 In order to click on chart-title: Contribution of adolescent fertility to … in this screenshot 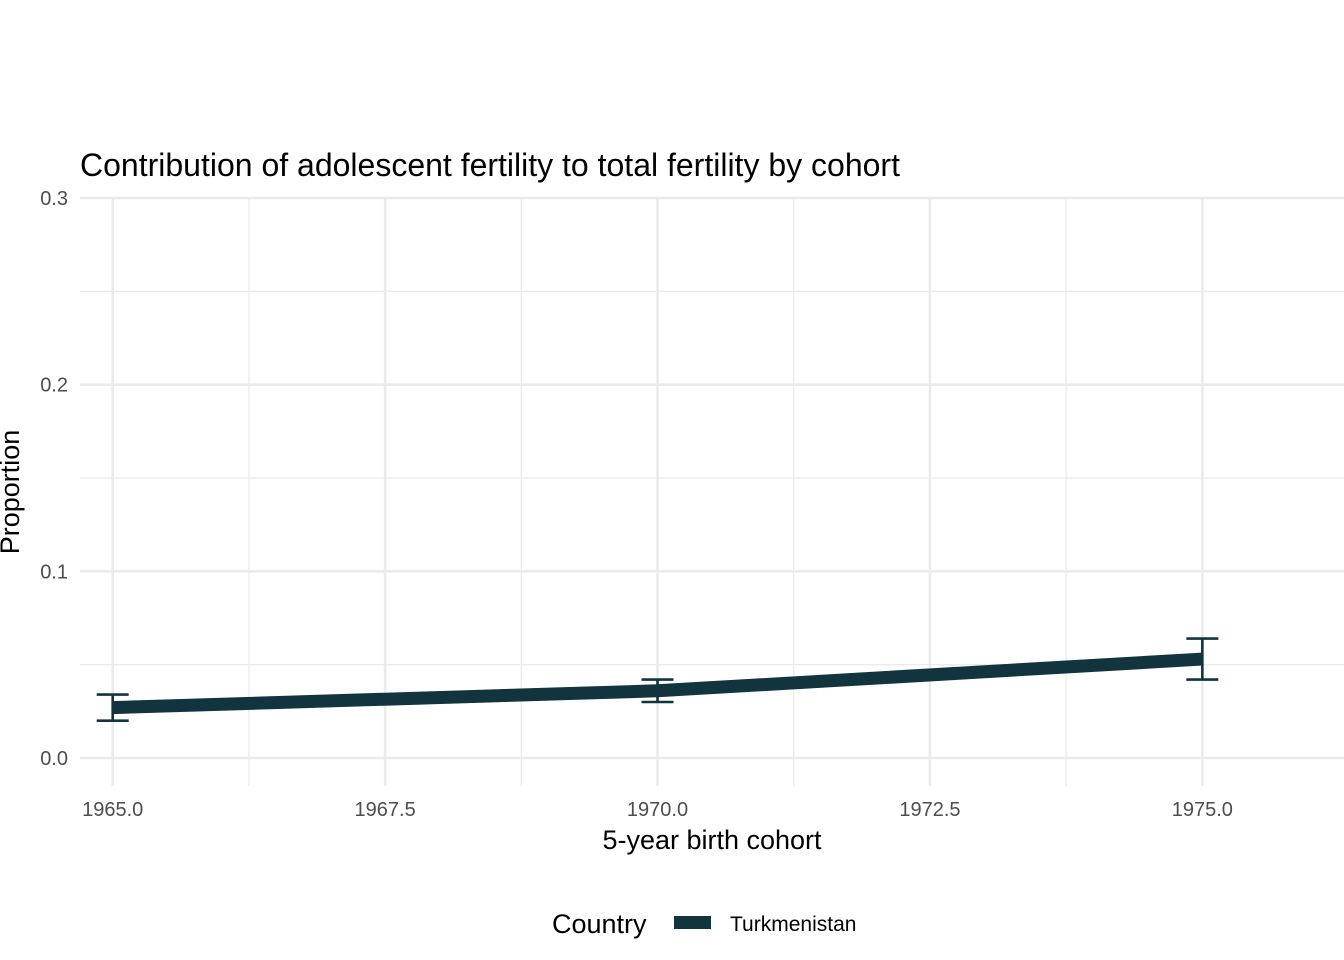, I will do `click(490, 165)`.